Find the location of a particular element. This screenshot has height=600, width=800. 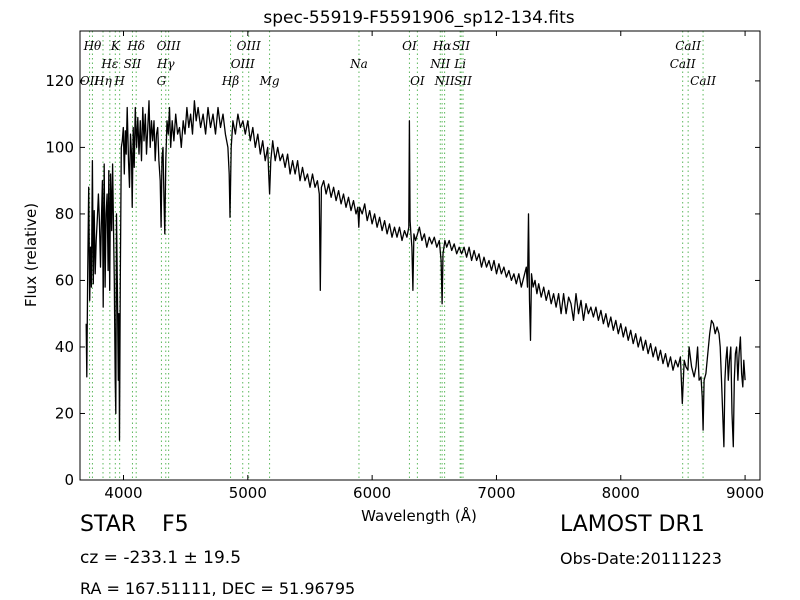

line-marker-label: Hα is located at coordinates (442, 46).